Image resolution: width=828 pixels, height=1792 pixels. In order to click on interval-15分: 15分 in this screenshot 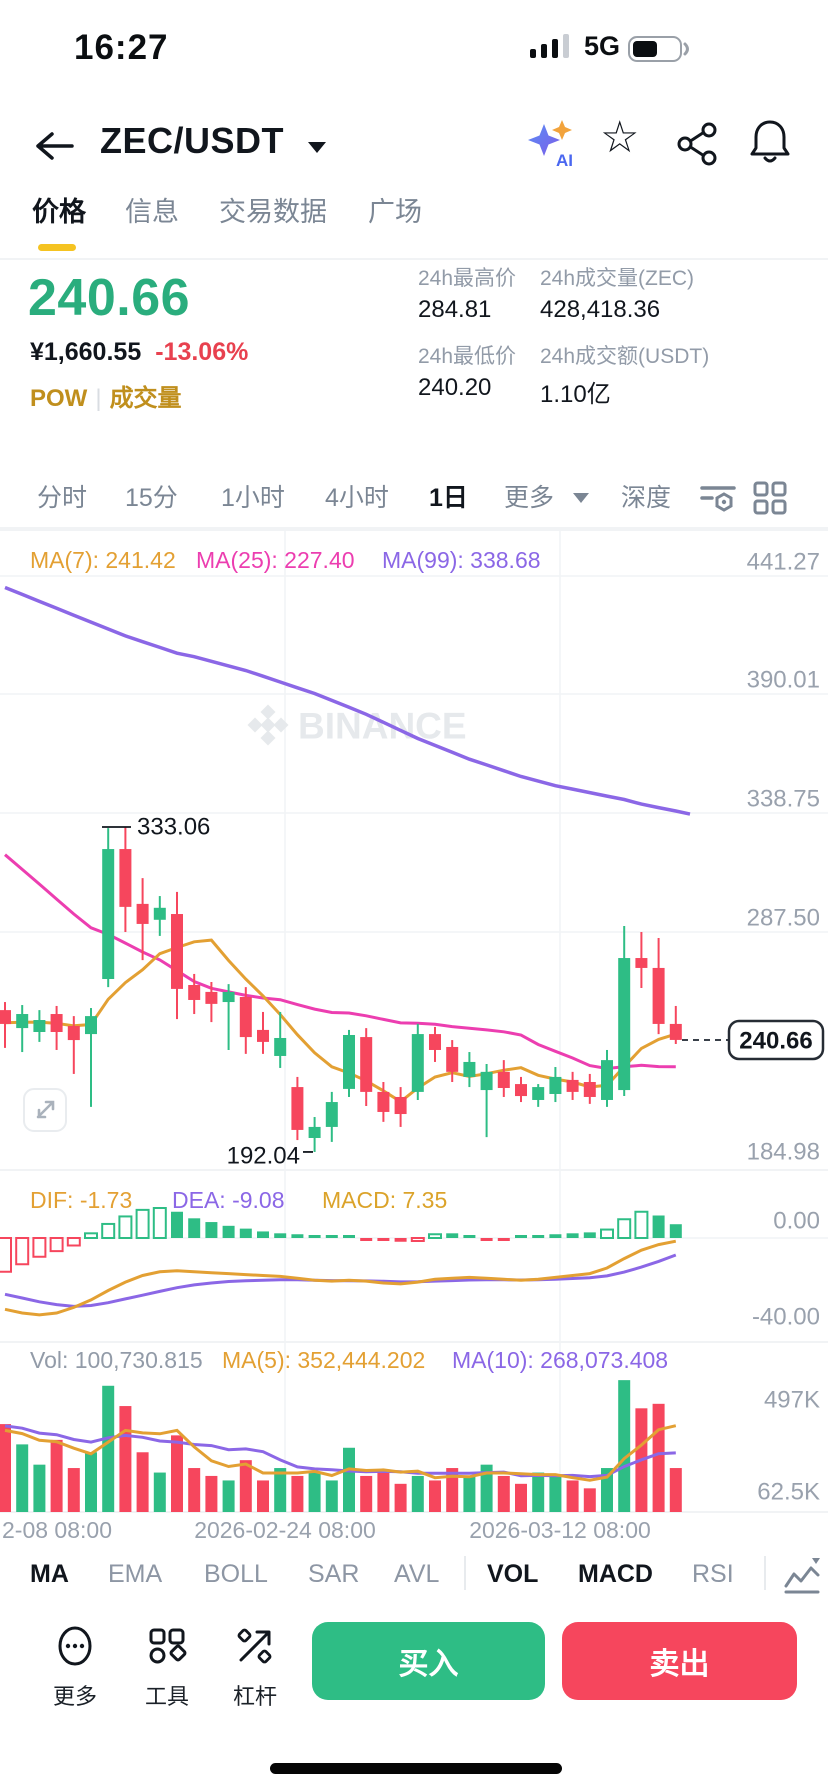, I will do `click(151, 498)`.